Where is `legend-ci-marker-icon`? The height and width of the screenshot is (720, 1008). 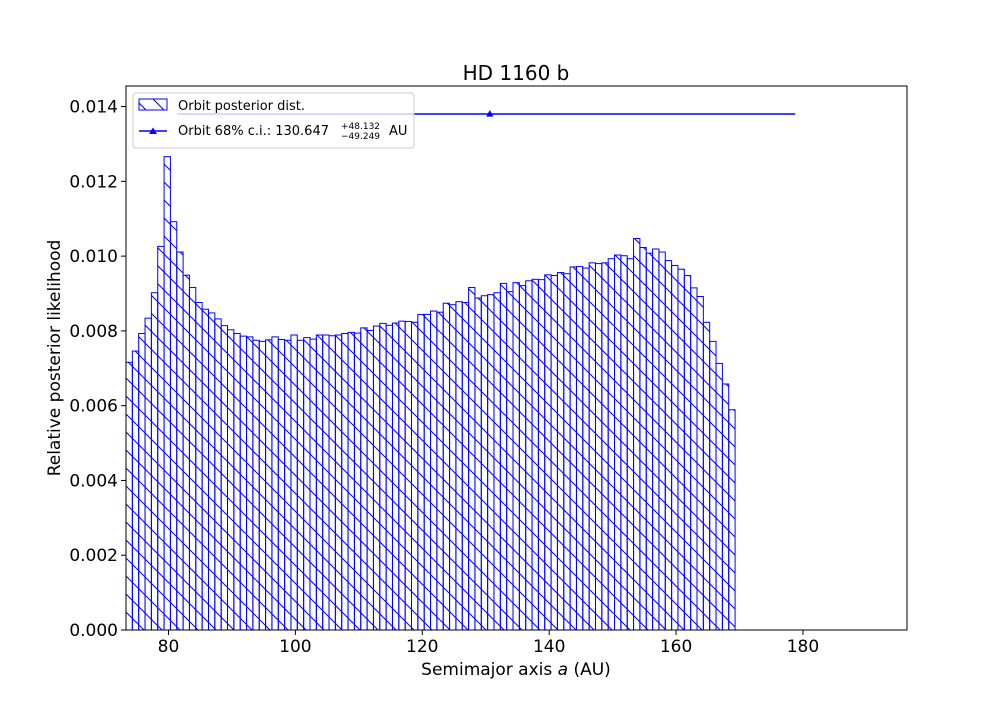 legend-ci-marker-icon is located at coordinates (153, 130).